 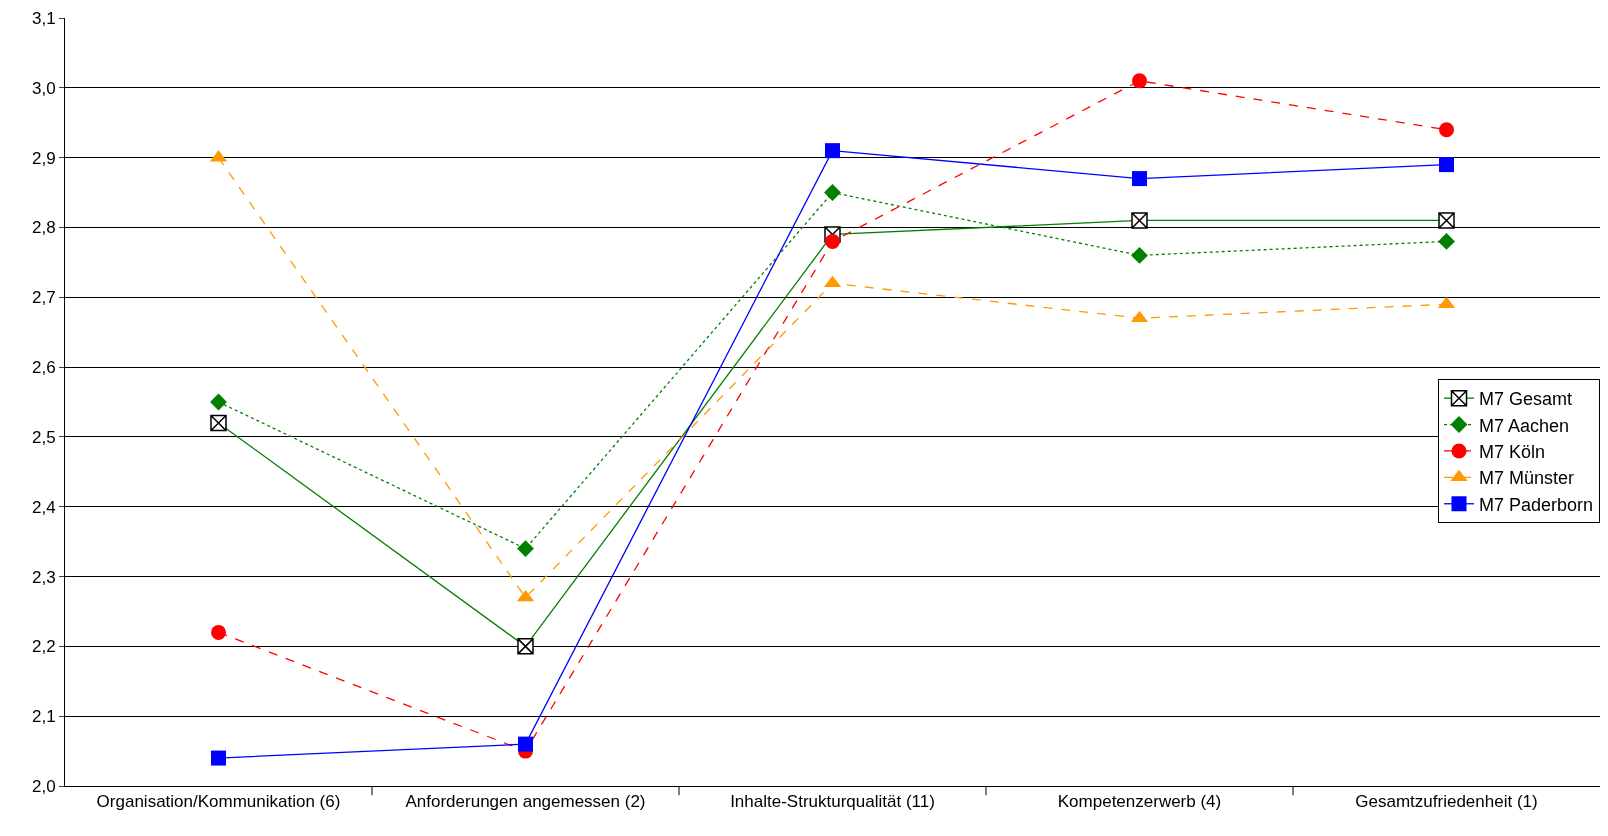 What do you see at coordinates (43, 298) in the screenshot?
I see `y-tick-label: 2,7` at bounding box center [43, 298].